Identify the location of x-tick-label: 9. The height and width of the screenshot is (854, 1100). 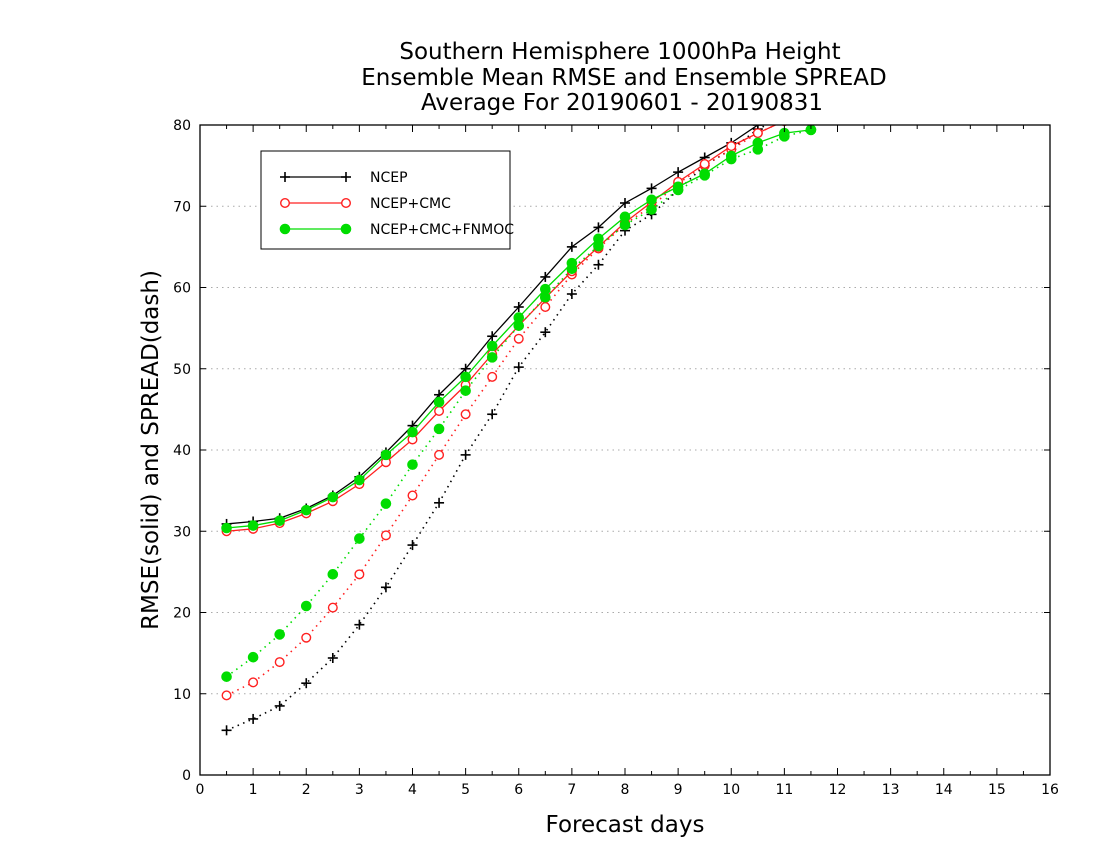
(678, 790).